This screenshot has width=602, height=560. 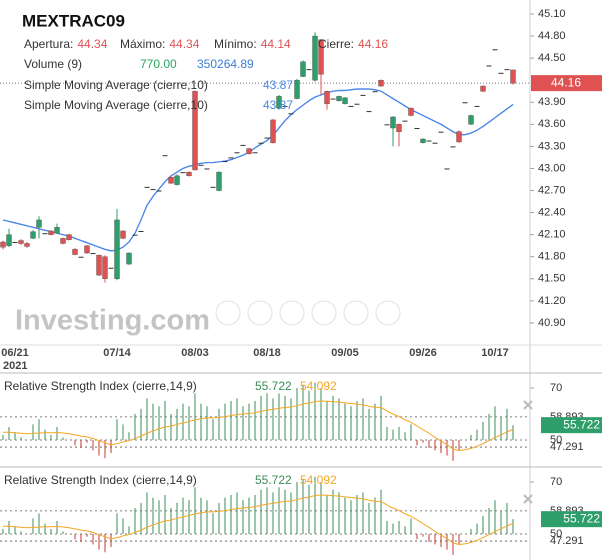 I want to click on x-tick-label: 10/17, so click(x=495, y=353).